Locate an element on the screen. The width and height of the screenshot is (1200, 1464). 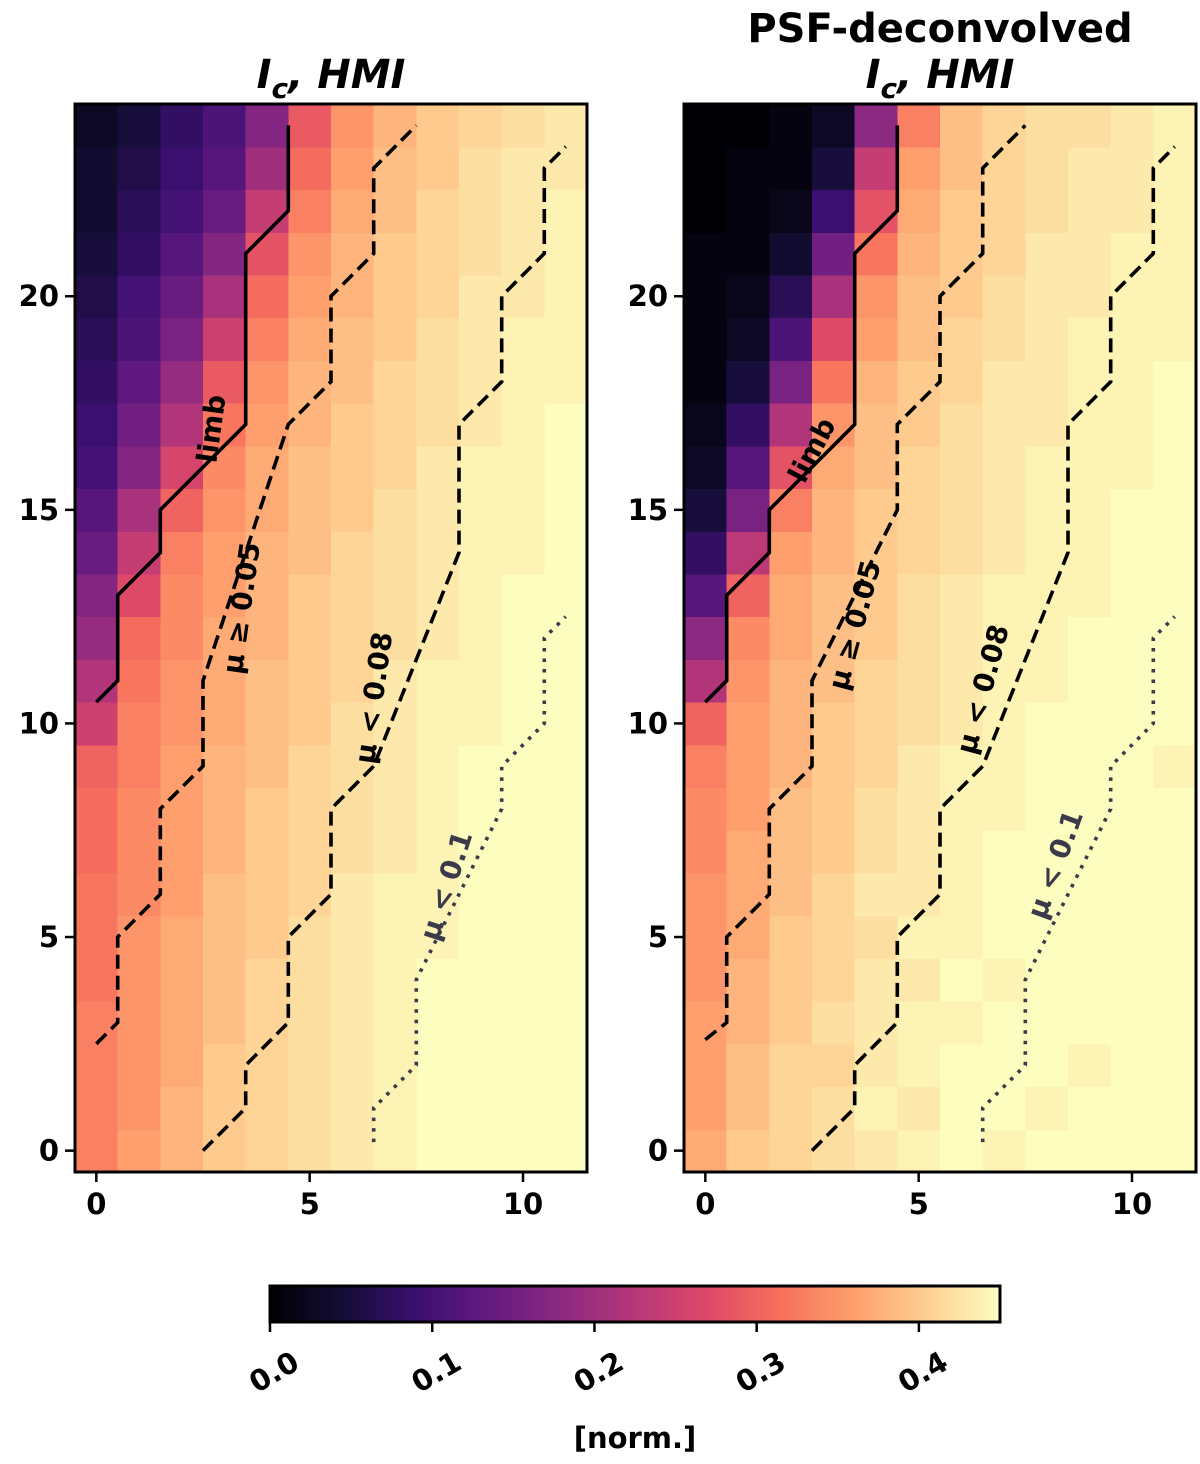
colorbar-label: [norm.] is located at coordinates (635, 1438).